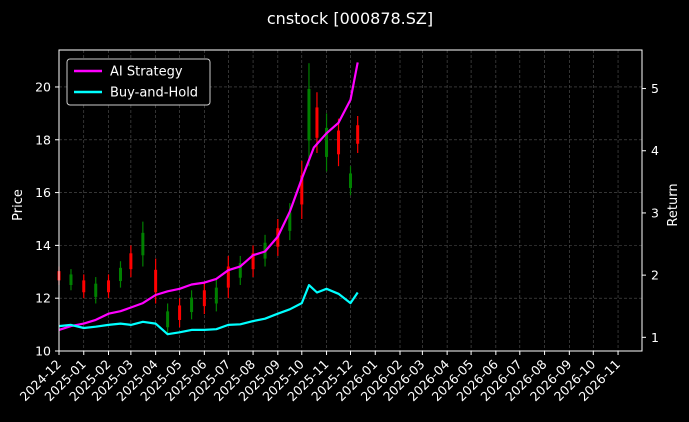  What do you see at coordinates (655, 275) in the screenshot?
I see `y2-tick-label: 2` at bounding box center [655, 275].